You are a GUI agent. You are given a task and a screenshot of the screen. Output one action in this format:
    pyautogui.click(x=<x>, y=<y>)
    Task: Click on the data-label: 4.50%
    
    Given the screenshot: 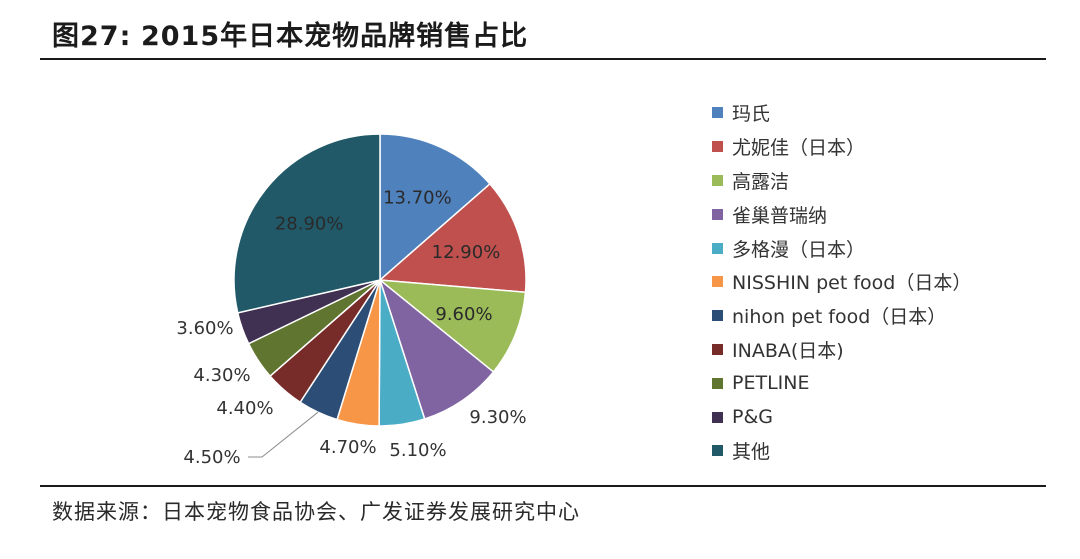 What is the action you would take?
    pyautogui.click(x=211, y=457)
    